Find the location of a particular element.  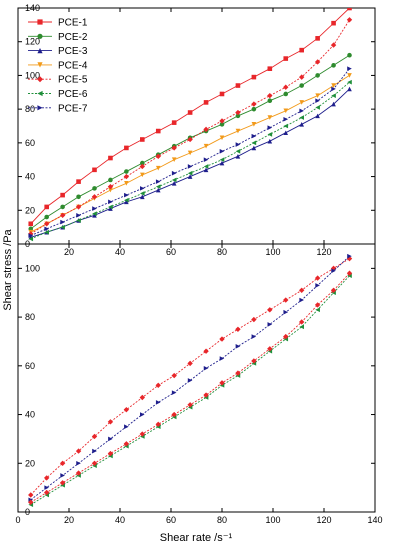

y-tick-label-0-80: 80 is located at coordinates (30, 109).